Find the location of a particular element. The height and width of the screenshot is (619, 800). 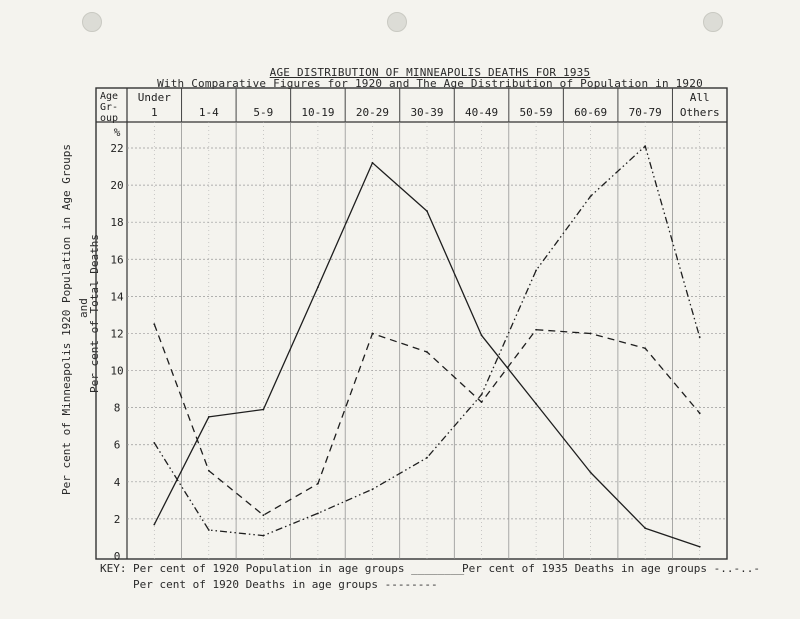

category-label: 1 is located at coordinates (154, 112).